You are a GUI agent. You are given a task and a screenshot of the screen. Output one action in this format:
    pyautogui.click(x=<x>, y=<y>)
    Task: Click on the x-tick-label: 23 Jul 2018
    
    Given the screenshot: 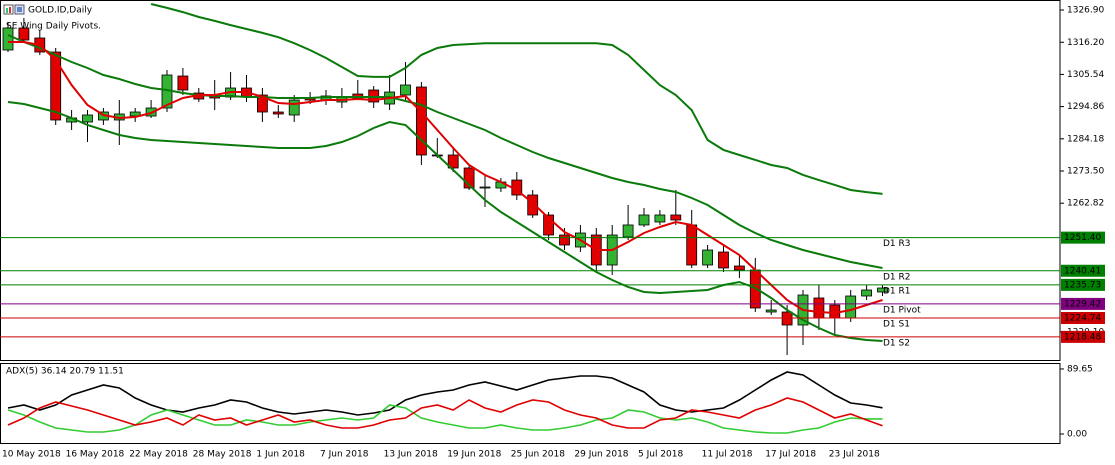 What is the action you would take?
    pyautogui.click(x=854, y=455)
    